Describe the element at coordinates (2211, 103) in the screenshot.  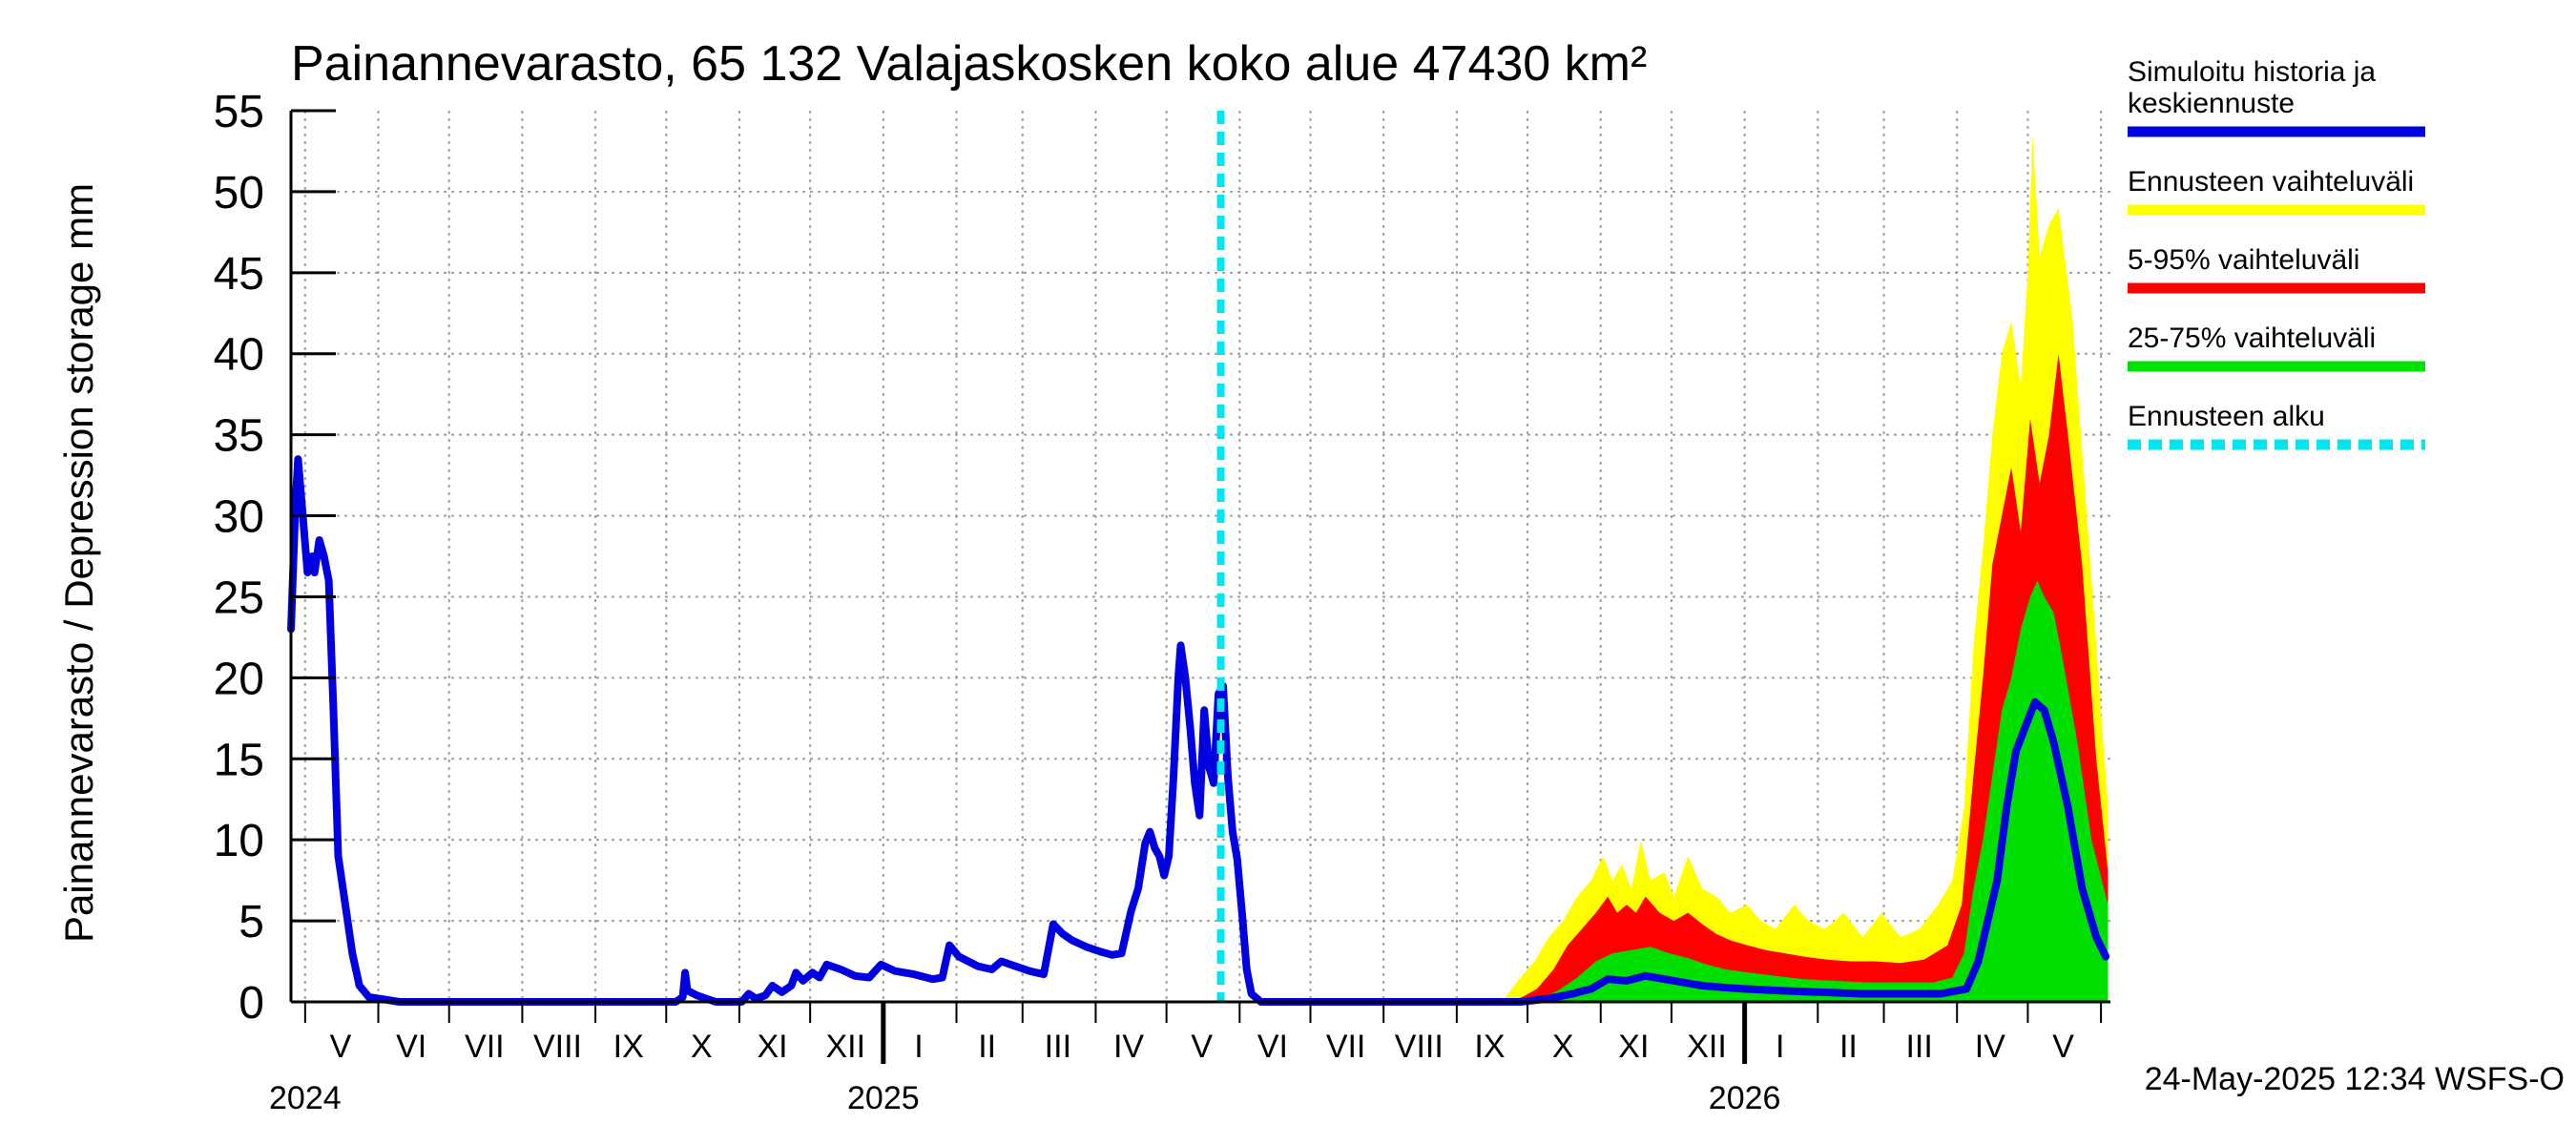
I see `legend-entry-label: keskiennuste` at that location.